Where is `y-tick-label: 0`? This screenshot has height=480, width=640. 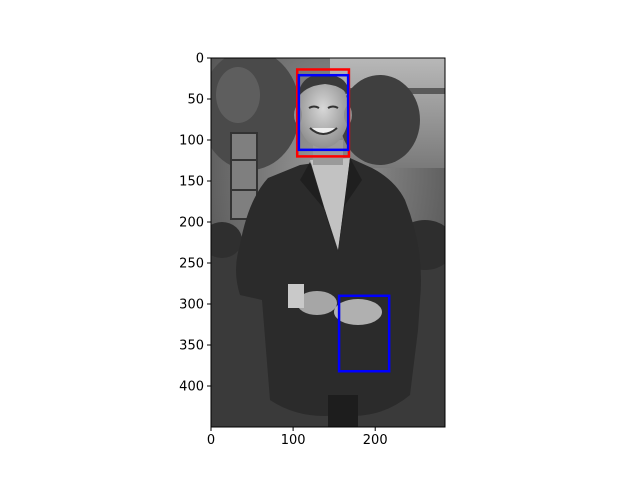 y-tick-label: 0 is located at coordinates (200, 59).